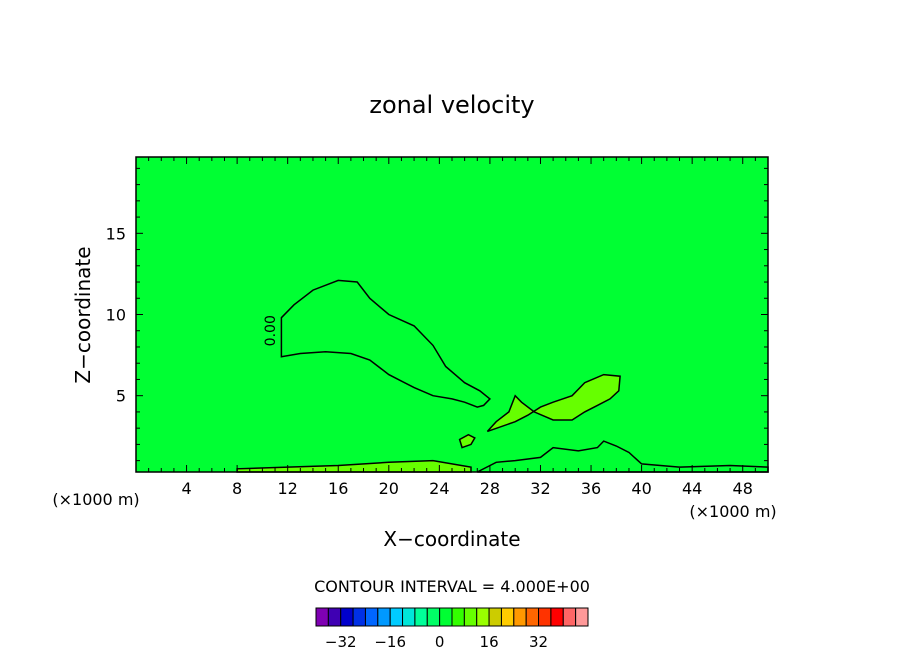  Describe the element at coordinates (390, 642) in the screenshot. I see `colorbar-tick-label: −16` at that location.